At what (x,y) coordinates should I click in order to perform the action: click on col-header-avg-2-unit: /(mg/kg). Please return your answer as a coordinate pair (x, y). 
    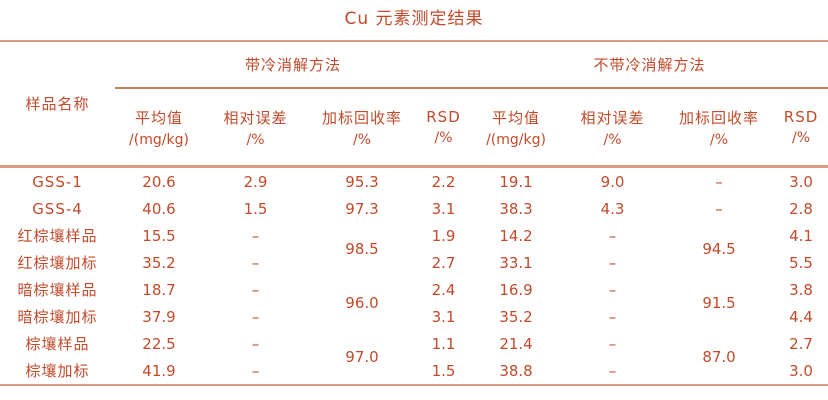
    Looking at the image, I should click on (516, 139).